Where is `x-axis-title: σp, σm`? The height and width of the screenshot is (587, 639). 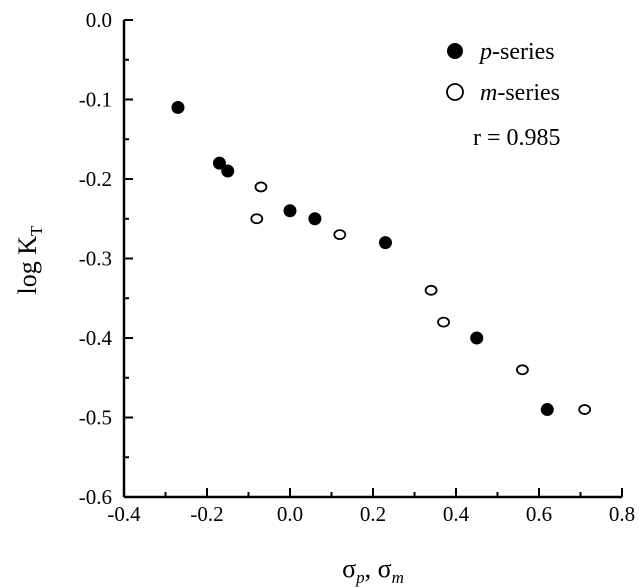
x-axis-title: σp, σm is located at coordinates (373, 570).